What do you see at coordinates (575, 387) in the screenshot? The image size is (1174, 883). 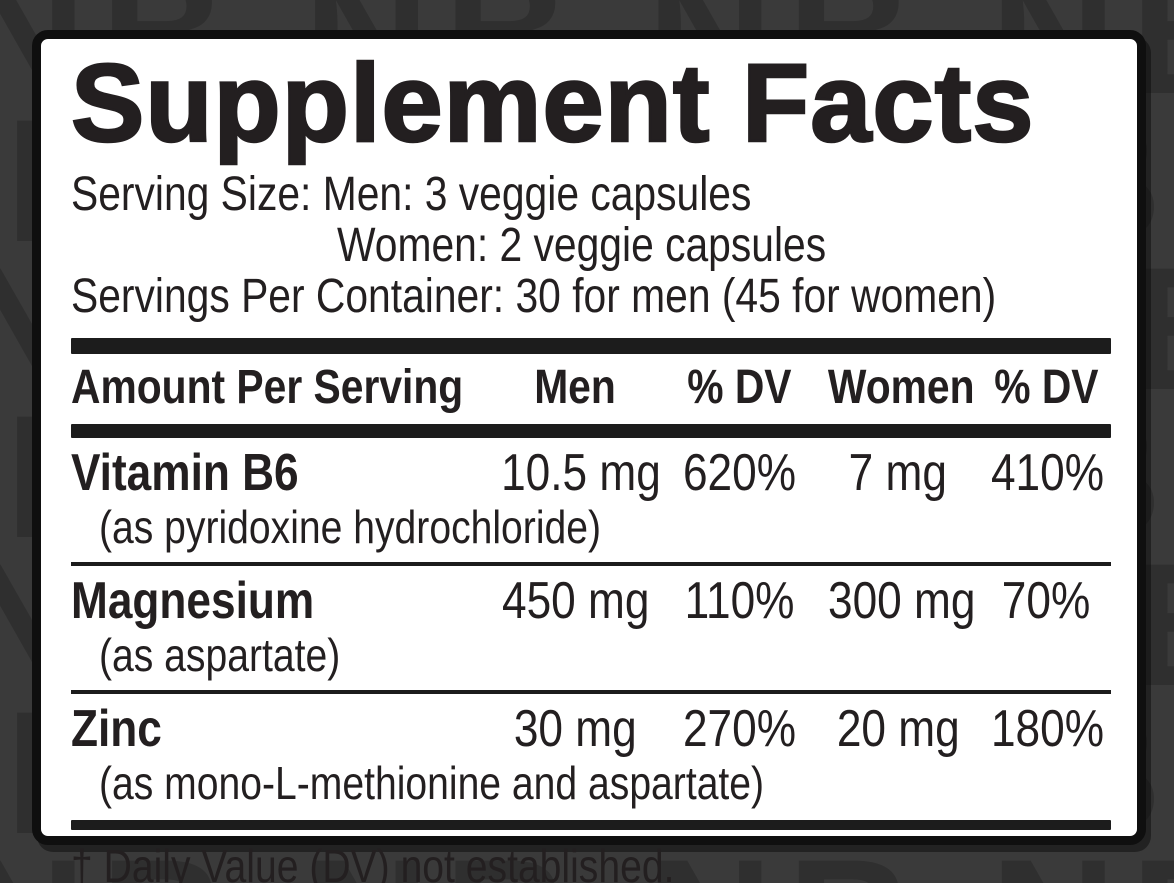 I see `header-men: Men` at bounding box center [575, 387].